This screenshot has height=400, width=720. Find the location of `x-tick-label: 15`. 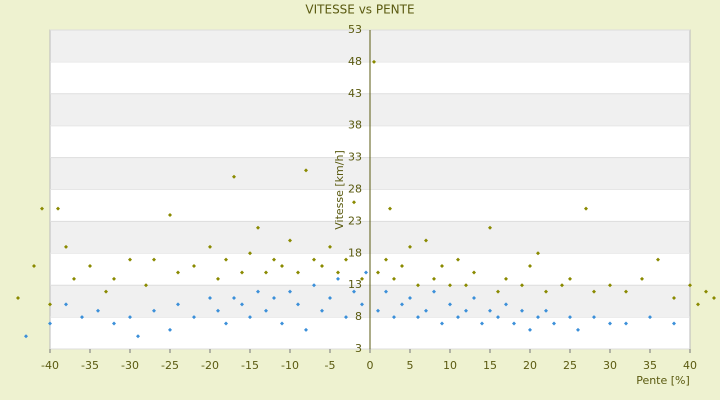

x-tick-label: 15 is located at coordinates (490, 365).